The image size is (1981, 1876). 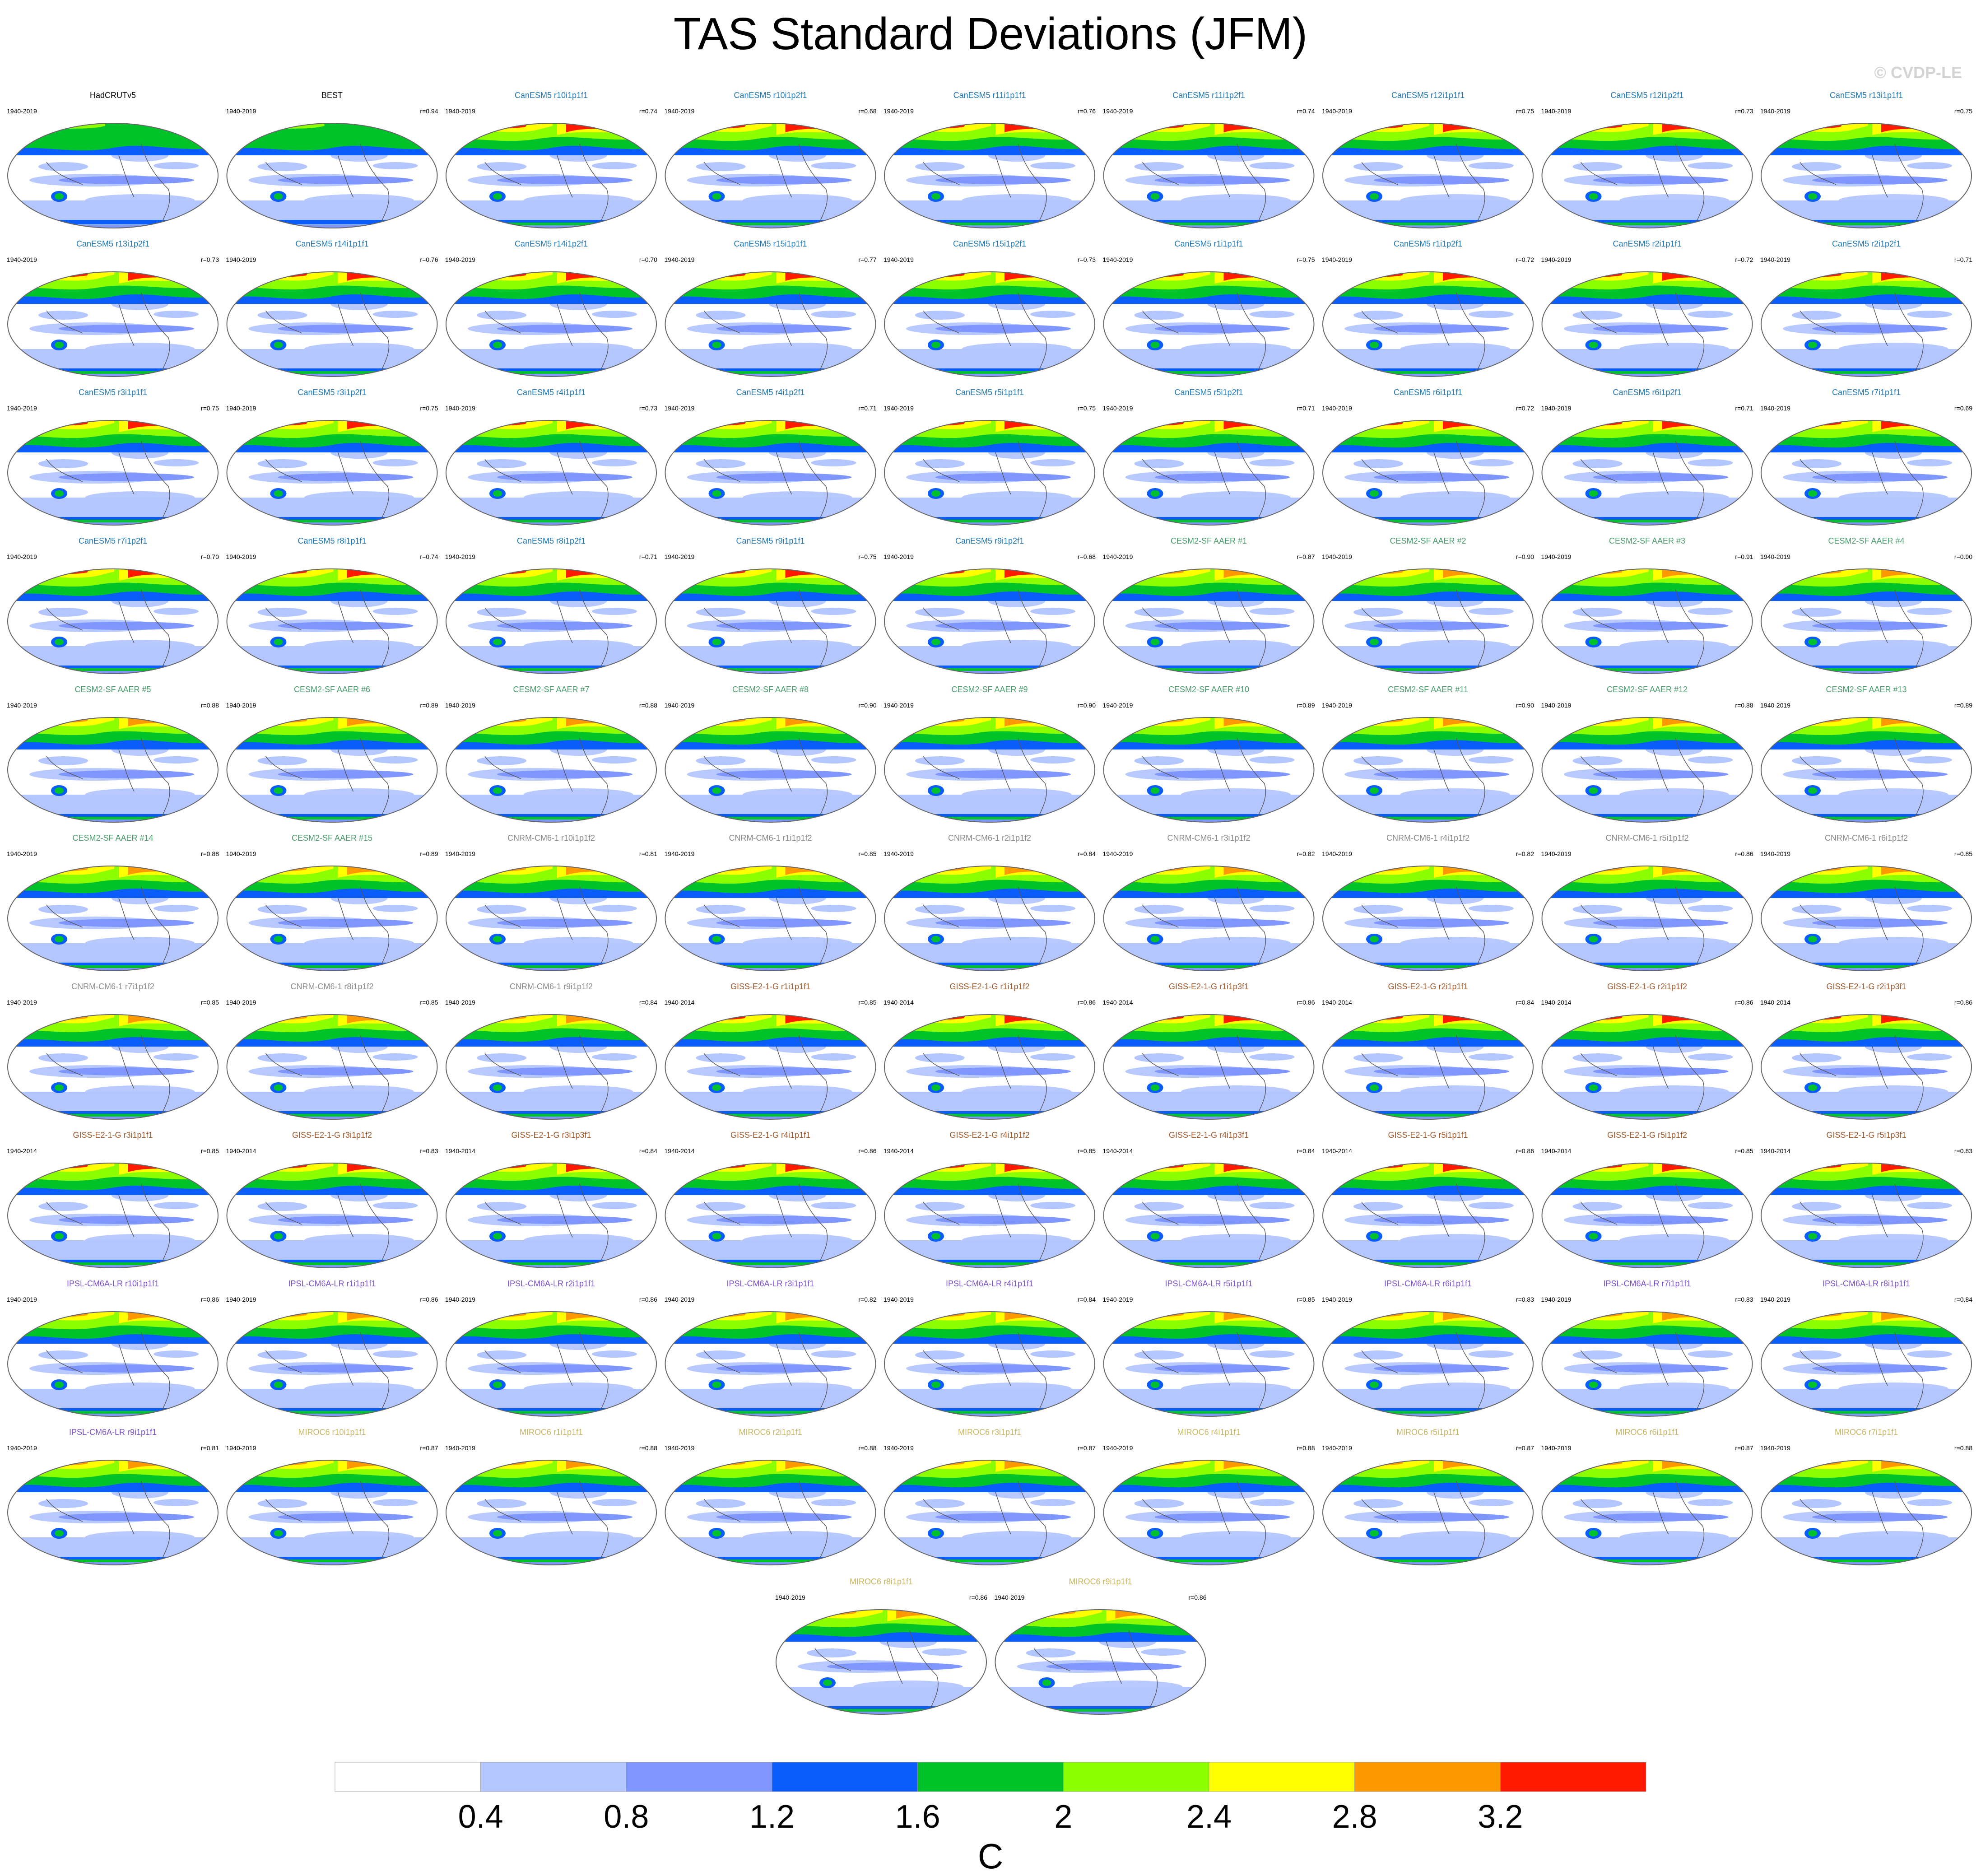 What do you see at coordinates (1866, 243) in the screenshot?
I see `panel-title: CanESM5 r2i1p2f1` at bounding box center [1866, 243].